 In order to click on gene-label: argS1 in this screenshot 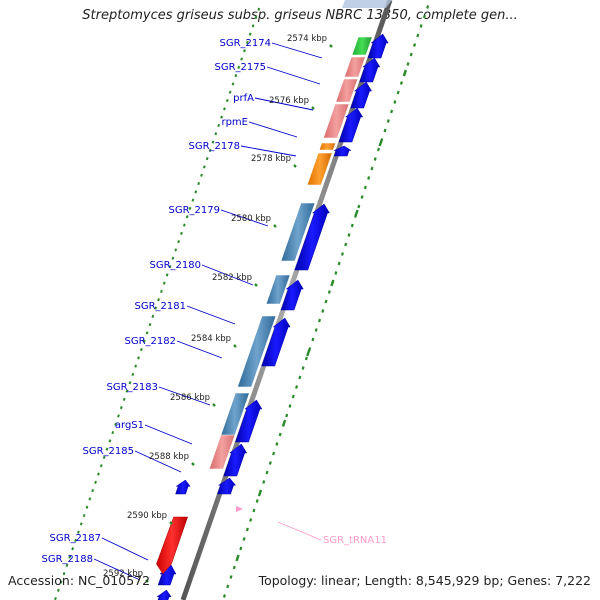, I will do `click(129, 425)`.